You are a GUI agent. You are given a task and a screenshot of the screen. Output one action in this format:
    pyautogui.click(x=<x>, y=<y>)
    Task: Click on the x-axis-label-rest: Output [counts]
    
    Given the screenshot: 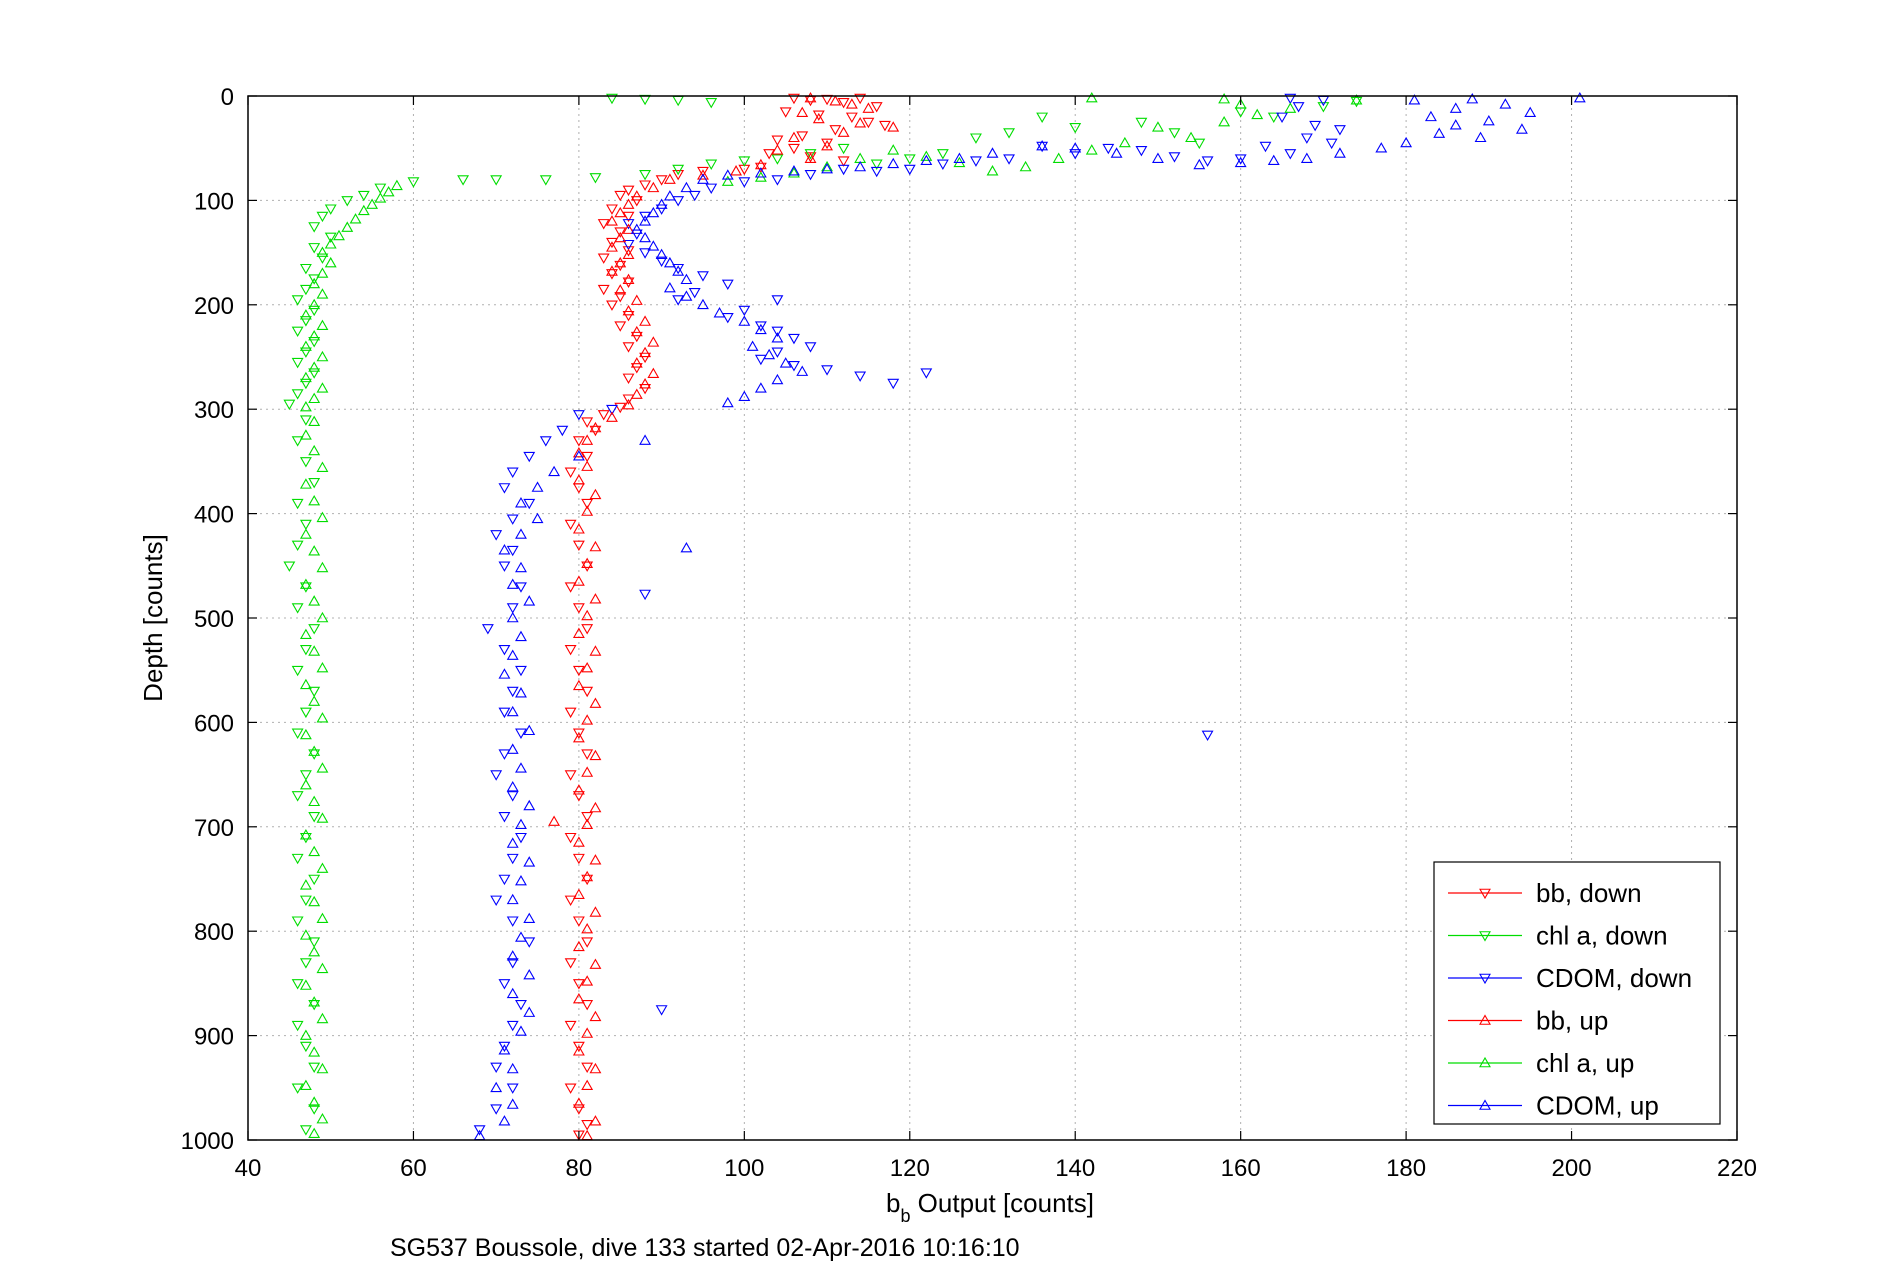 What is the action you would take?
    pyautogui.click(x=1002, y=1203)
    